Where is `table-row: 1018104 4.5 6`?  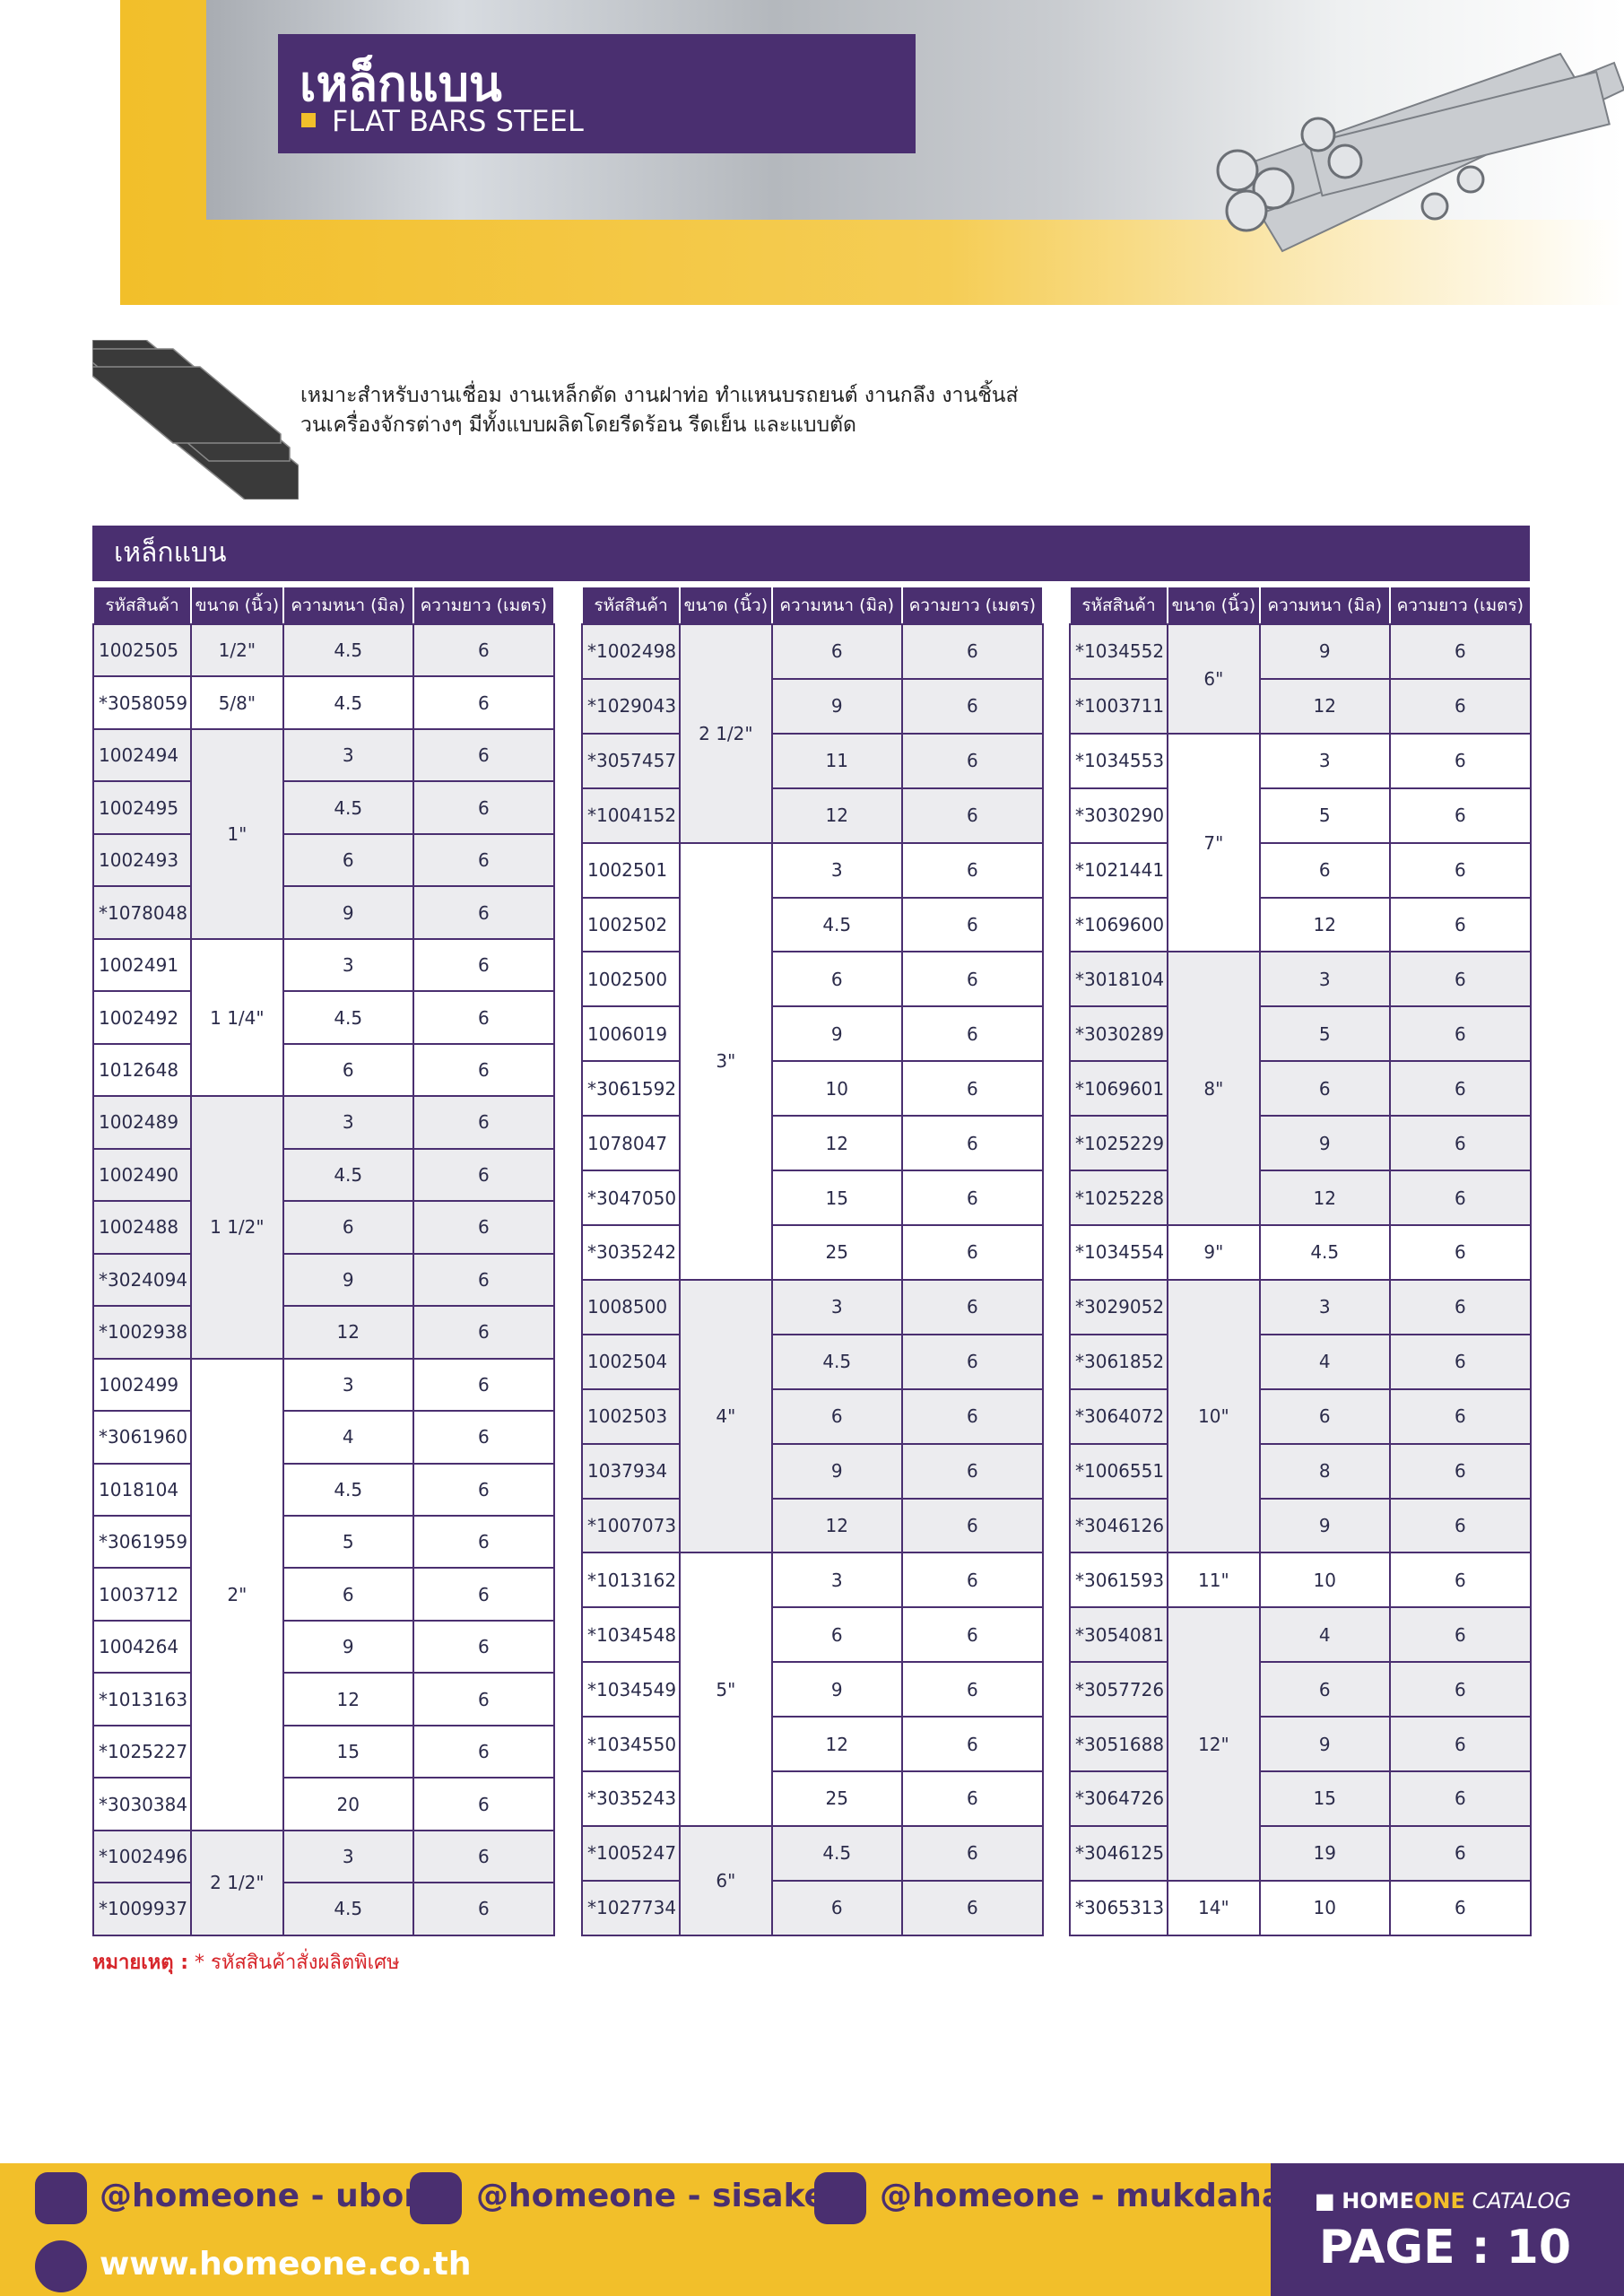 table-row: 1018104 4.5 6 is located at coordinates (324, 1489).